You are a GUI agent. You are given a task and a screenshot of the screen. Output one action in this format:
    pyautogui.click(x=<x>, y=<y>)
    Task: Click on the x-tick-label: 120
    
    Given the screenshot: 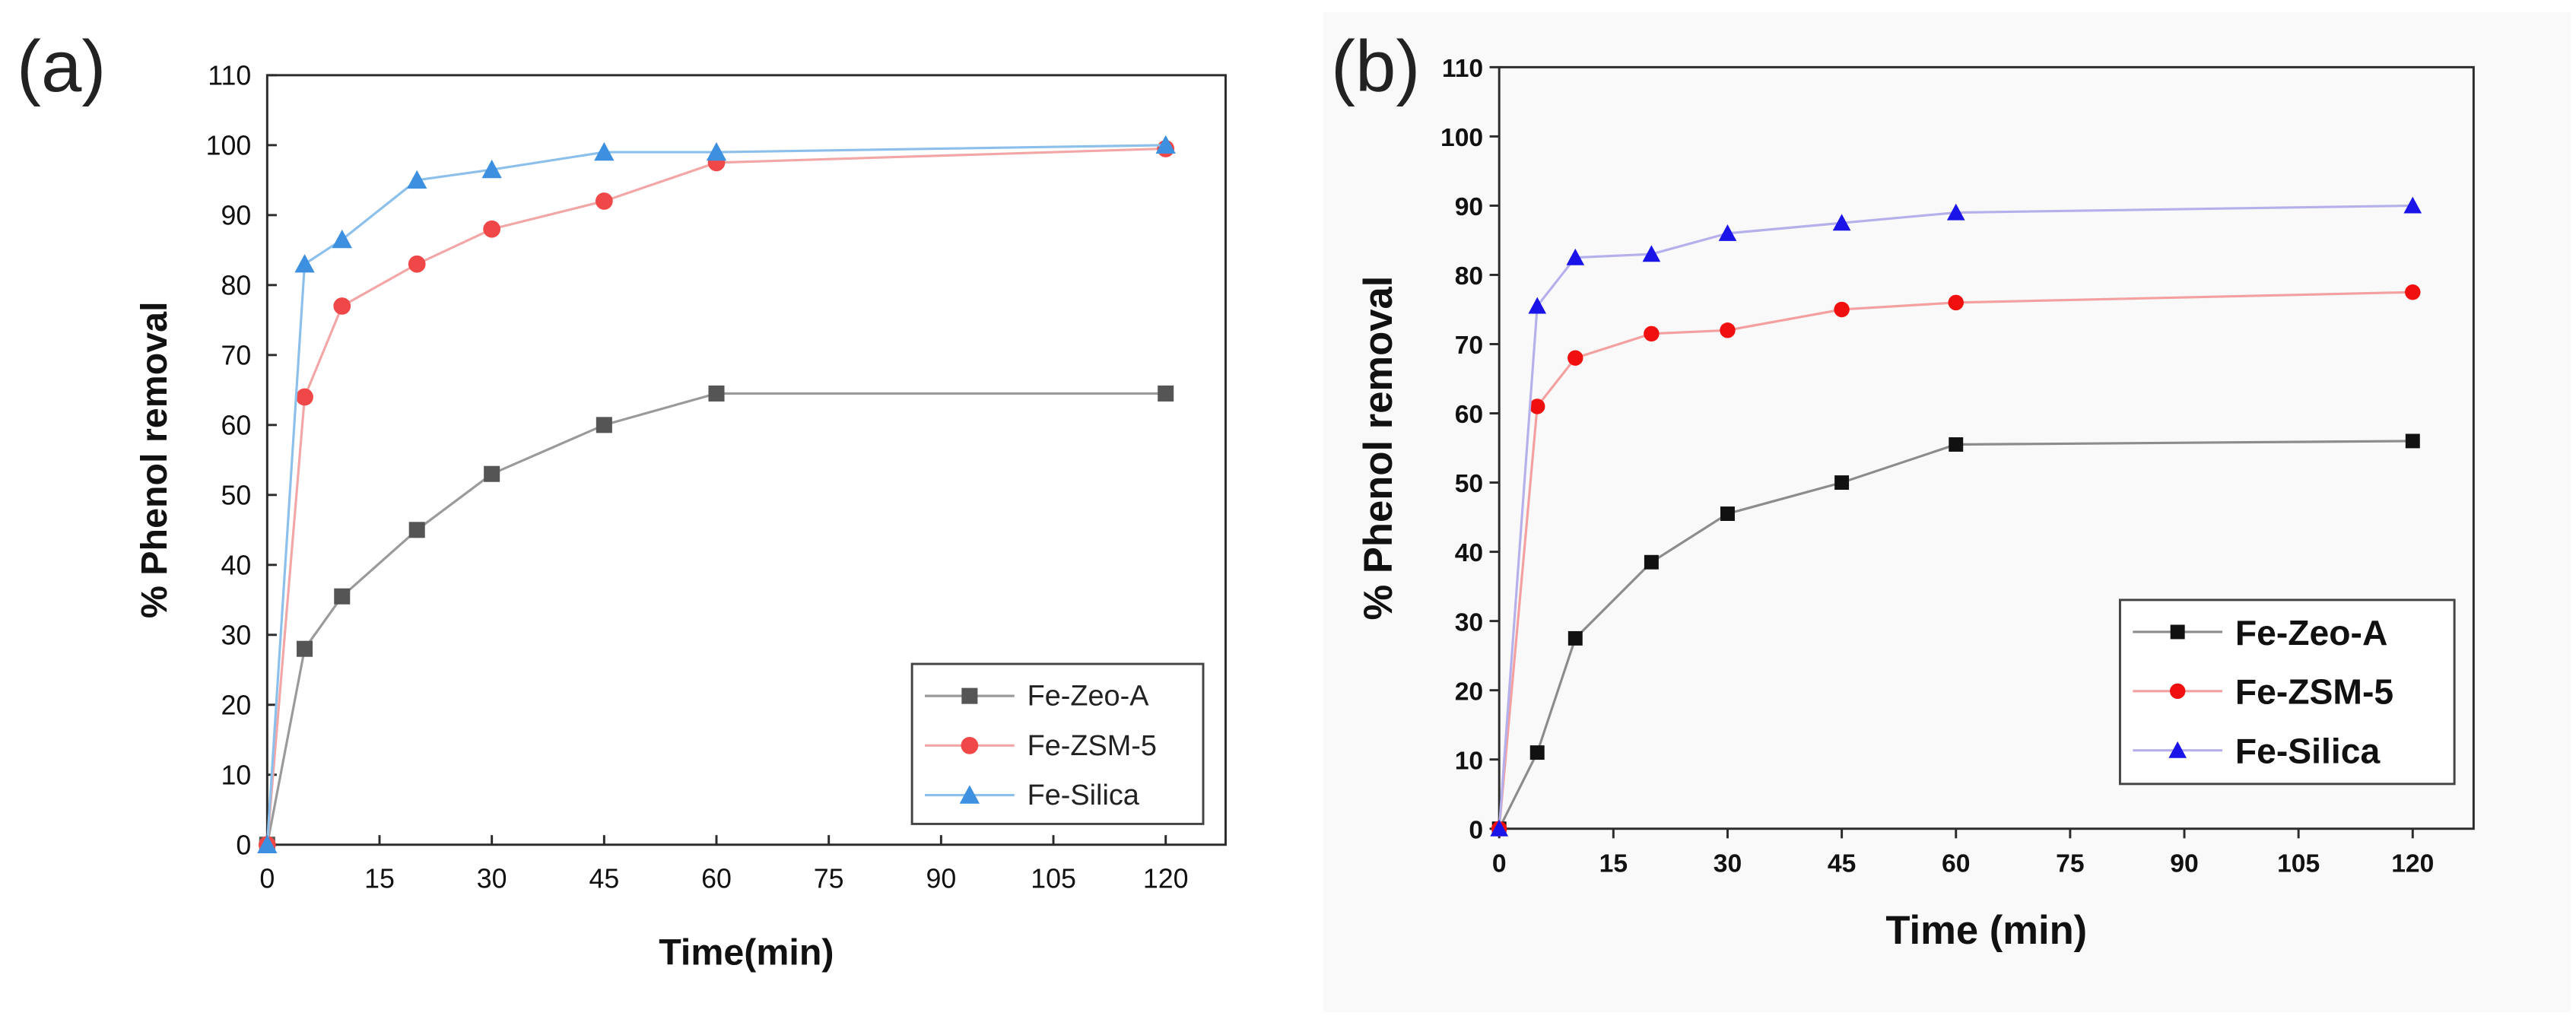 What is the action you would take?
    pyautogui.click(x=2412, y=864)
    